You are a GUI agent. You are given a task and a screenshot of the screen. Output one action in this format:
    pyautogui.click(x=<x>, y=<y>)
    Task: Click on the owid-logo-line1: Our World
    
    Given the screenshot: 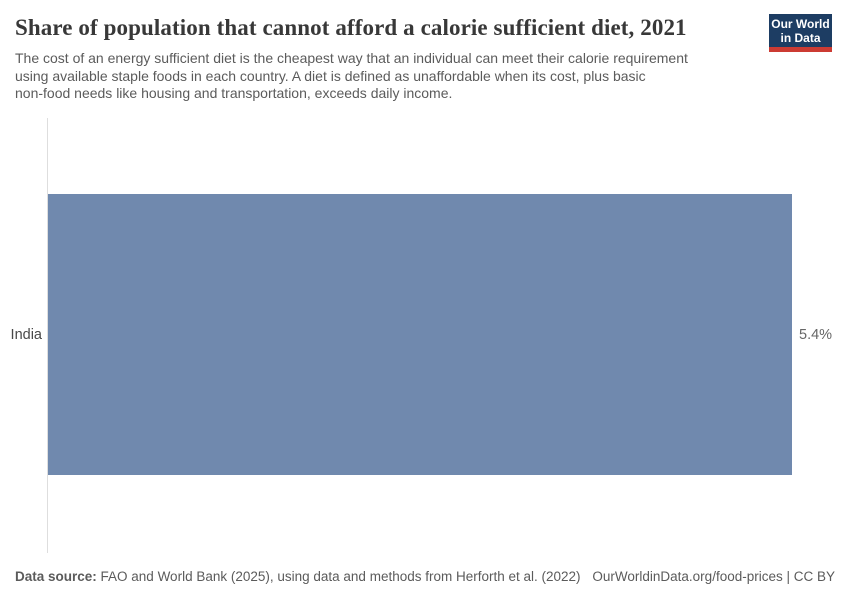 What is the action you would take?
    pyautogui.click(x=800, y=24)
    